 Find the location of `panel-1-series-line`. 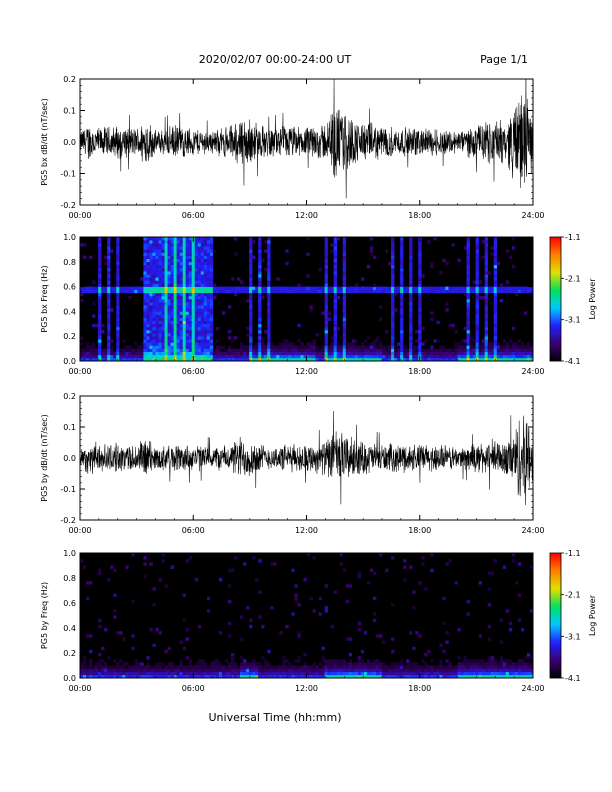

panel-1-series-line is located at coordinates (306, 139).